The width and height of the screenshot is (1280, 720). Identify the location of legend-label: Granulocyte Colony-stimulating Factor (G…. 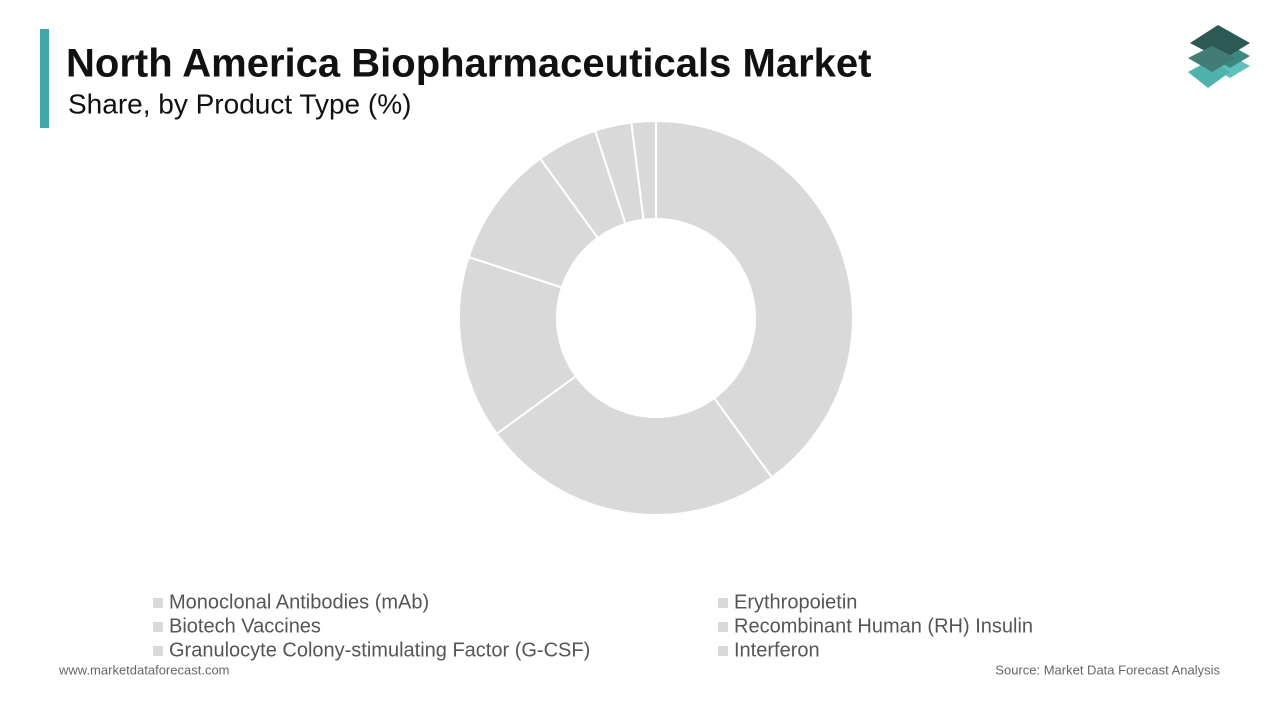
(379, 650).